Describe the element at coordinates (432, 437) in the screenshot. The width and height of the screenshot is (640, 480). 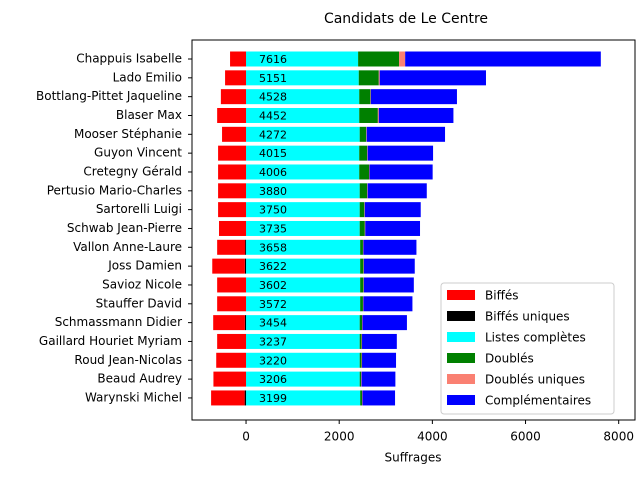
I see `x-tick-label: 4000` at that location.